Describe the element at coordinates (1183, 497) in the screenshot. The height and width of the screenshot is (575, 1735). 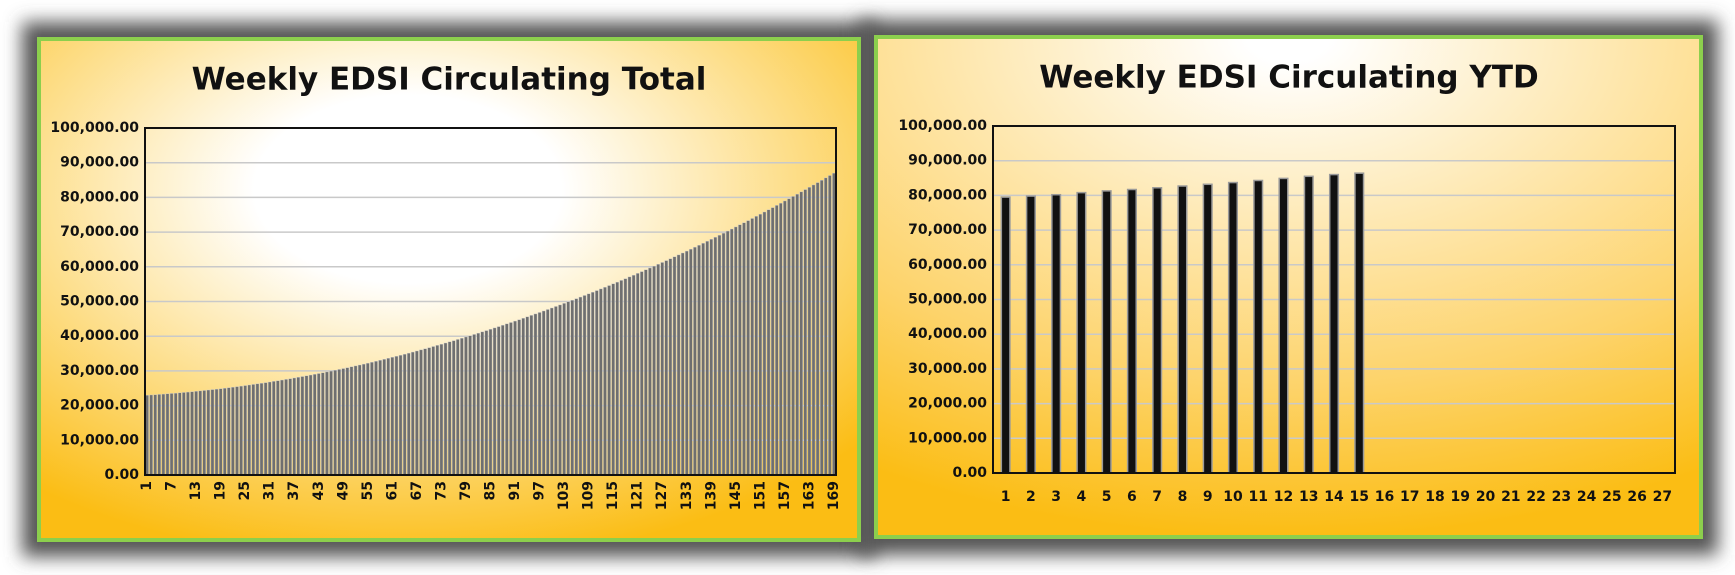
I see `x-tick-label: 8` at that location.